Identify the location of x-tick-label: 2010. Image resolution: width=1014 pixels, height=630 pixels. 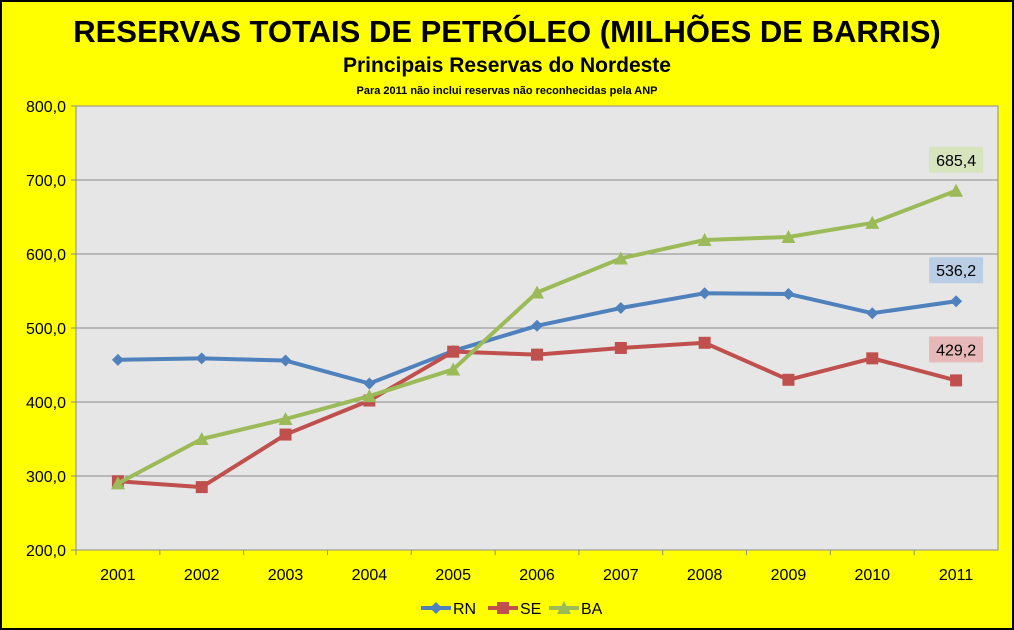
(872, 575).